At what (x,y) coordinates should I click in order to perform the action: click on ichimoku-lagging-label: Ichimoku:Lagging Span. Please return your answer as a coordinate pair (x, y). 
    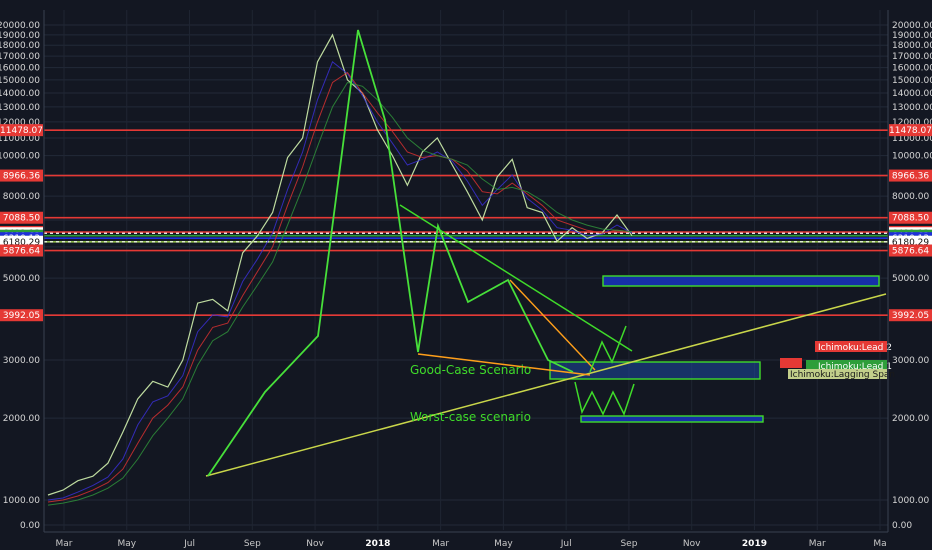
    Looking at the image, I should click on (842, 375).